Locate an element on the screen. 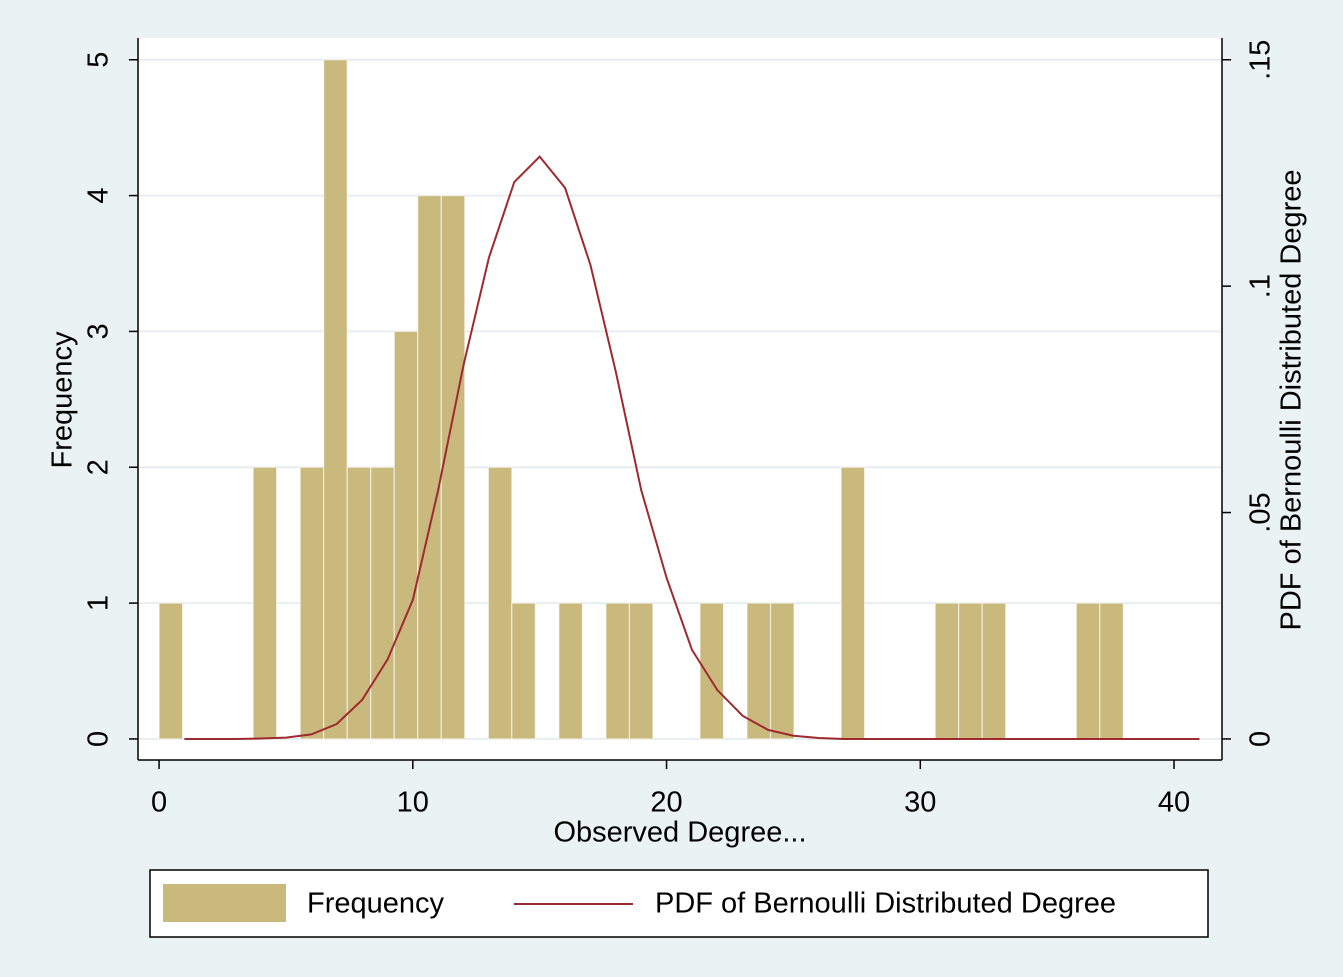 This screenshot has width=1343, height=977. y2-tick-label: .05 is located at coordinates (1261, 512).